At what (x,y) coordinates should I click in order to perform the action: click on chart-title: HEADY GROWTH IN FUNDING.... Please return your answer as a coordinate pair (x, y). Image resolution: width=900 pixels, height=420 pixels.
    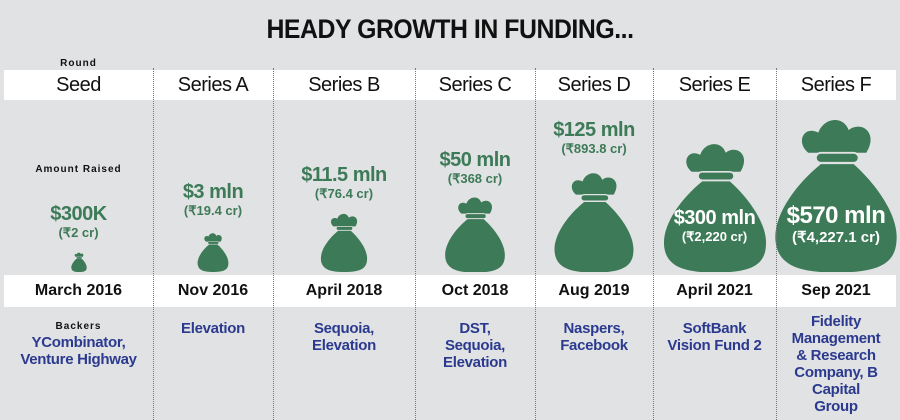
    Looking at the image, I should click on (450, 29).